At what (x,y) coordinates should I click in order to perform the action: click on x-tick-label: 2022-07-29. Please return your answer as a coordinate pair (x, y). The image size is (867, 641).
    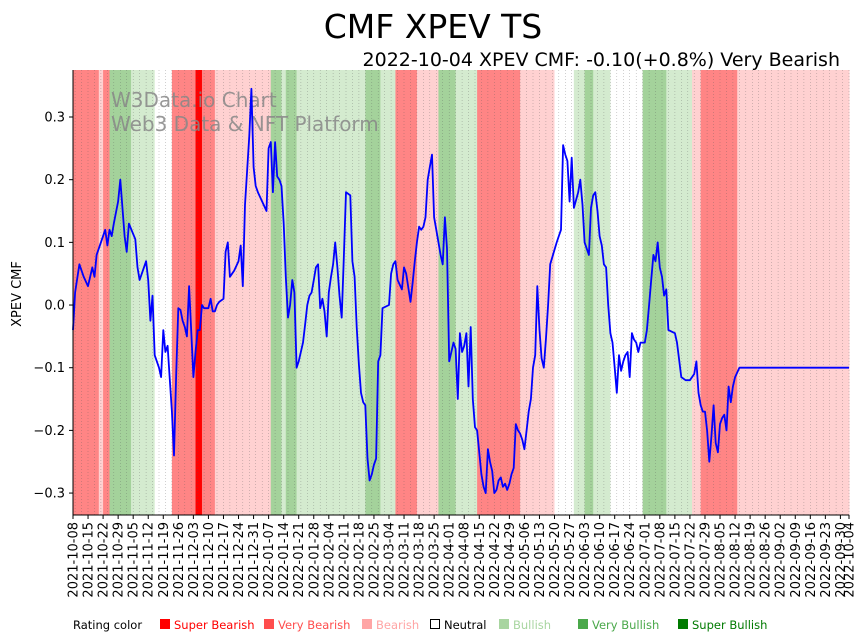
    Looking at the image, I should click on (706, 560).